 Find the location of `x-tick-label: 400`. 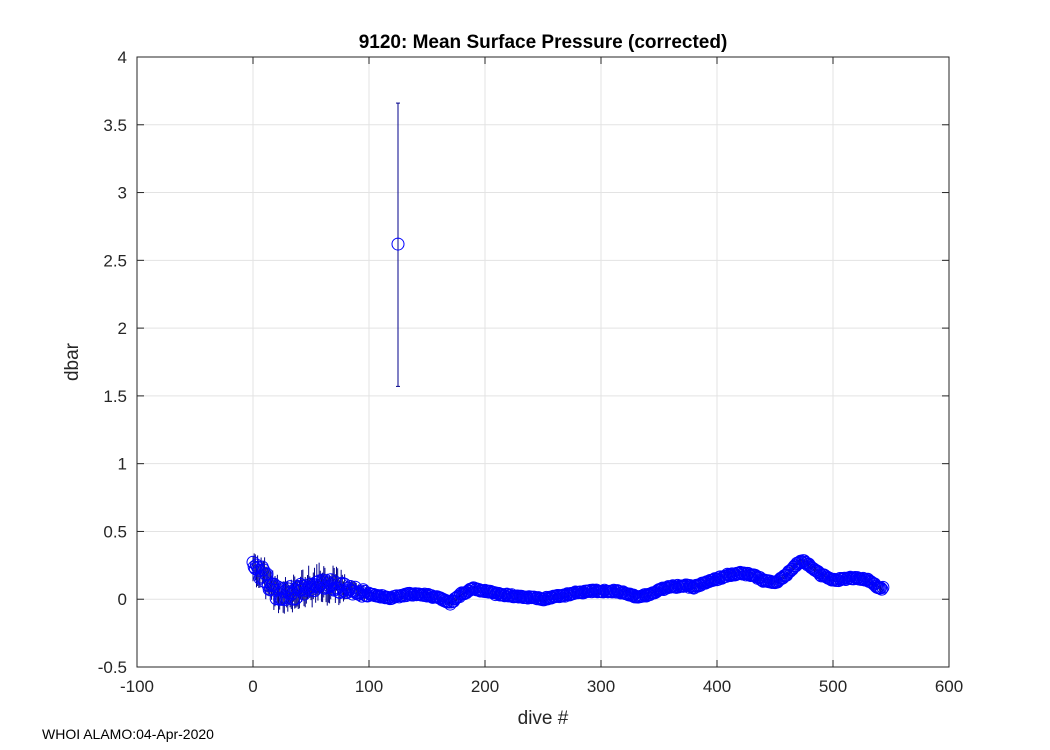

x-tick-label: 400 is located at coordinates (717, 686).